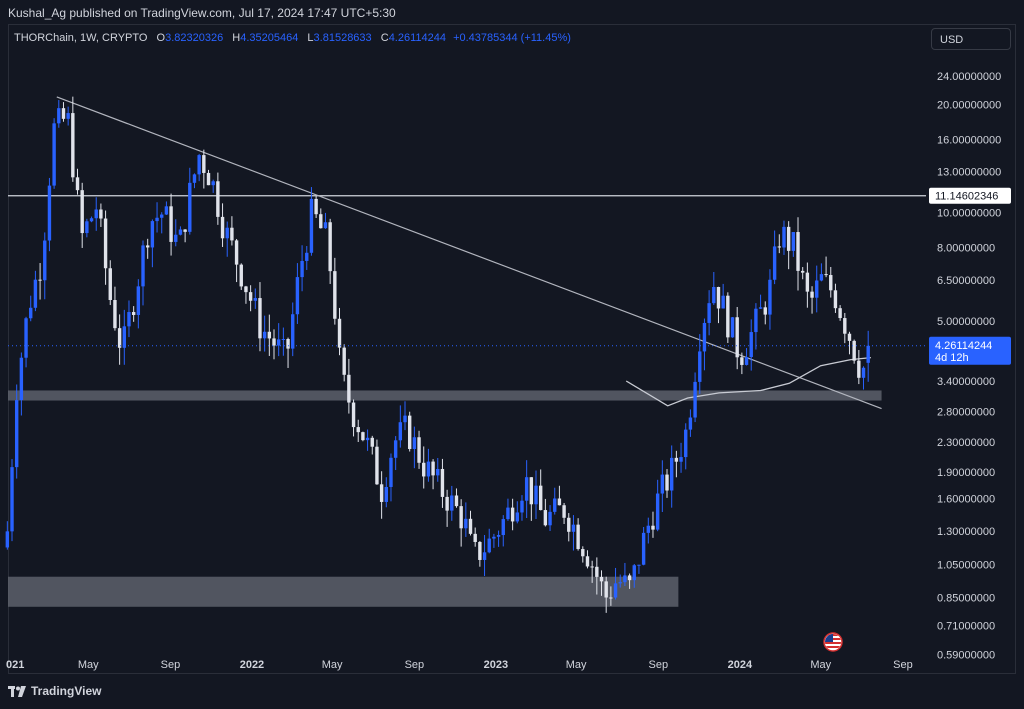 This screenshot has width=1024, height=709. I want to click on open-value: 3.82320326, so click(194, 38).